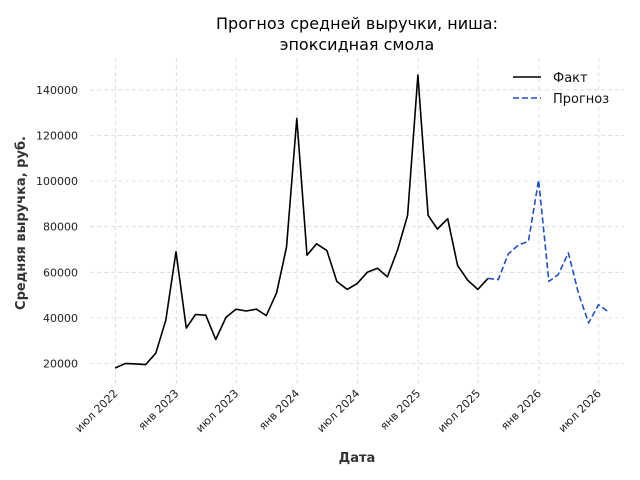 This screenshot has height=480, width=640. What do you see at coordinates (459, 411) in the screenshot?
I see `x-tick-label: июл 2025` at bounding box center [459, 411].